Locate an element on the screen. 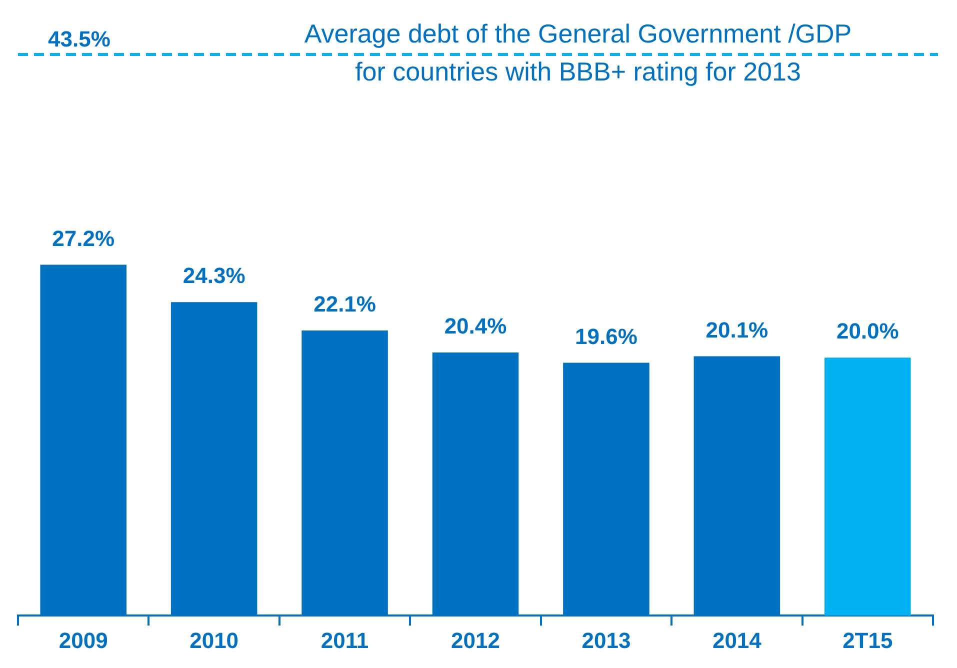 Image resolution: width=957 pixels, height=668 pixels. data-label: 22.1% is located at coordinates (345, 304).